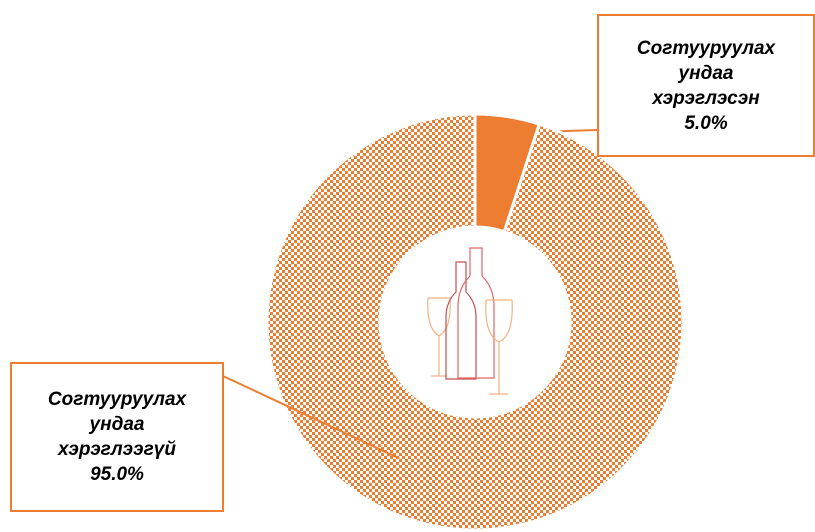 This screenshot has width=815, height=532. Describe the element at coordinates (706, 123) in the screenshot. I see `label-value: 5.0%` at that location.